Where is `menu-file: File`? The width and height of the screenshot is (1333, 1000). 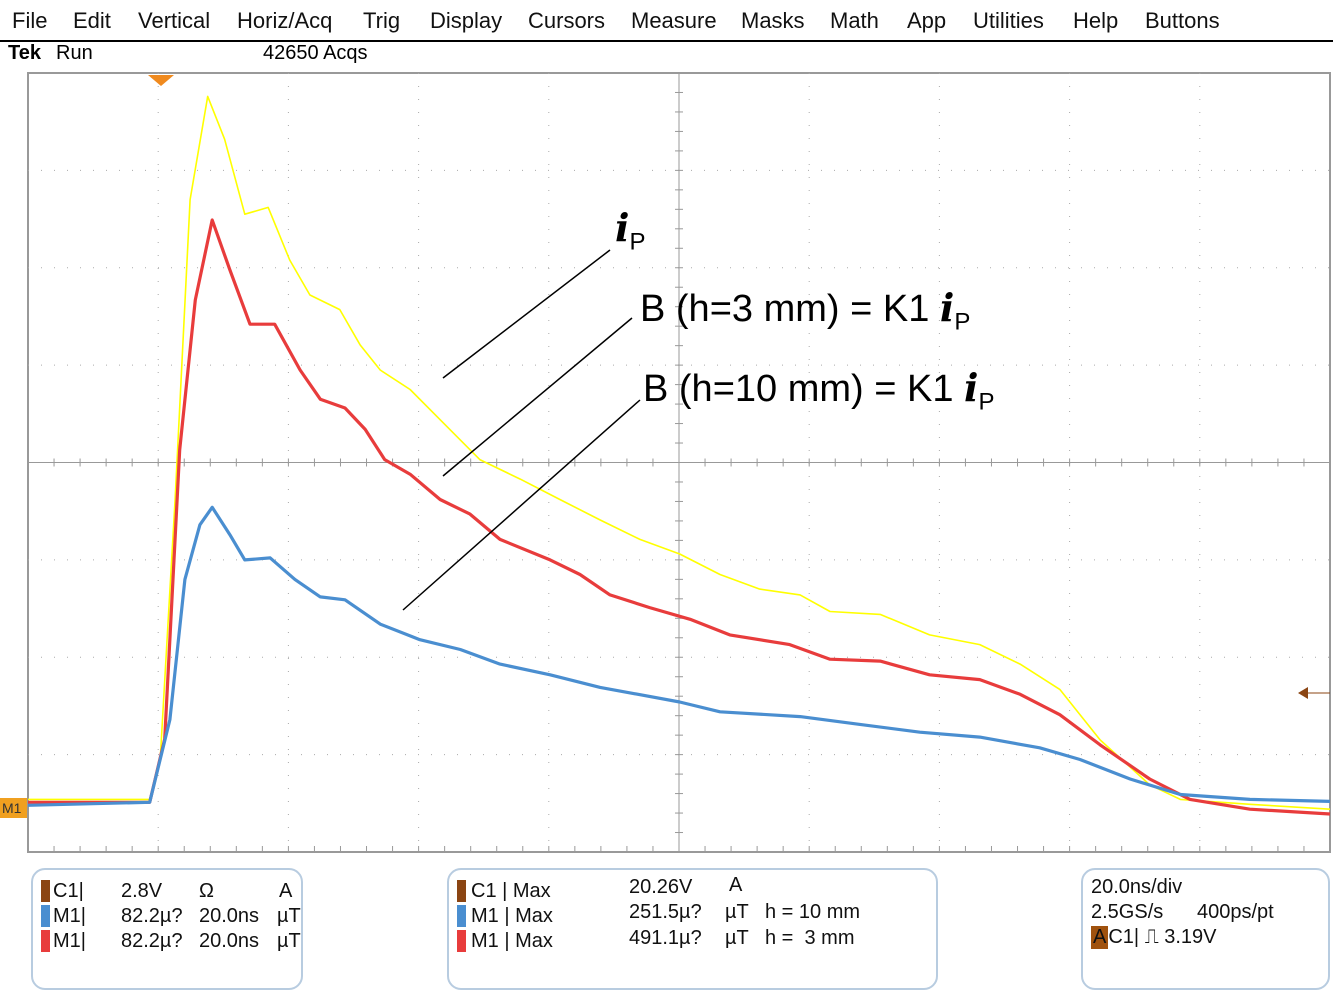
menu-file: File is located at coordinates (30, 20).